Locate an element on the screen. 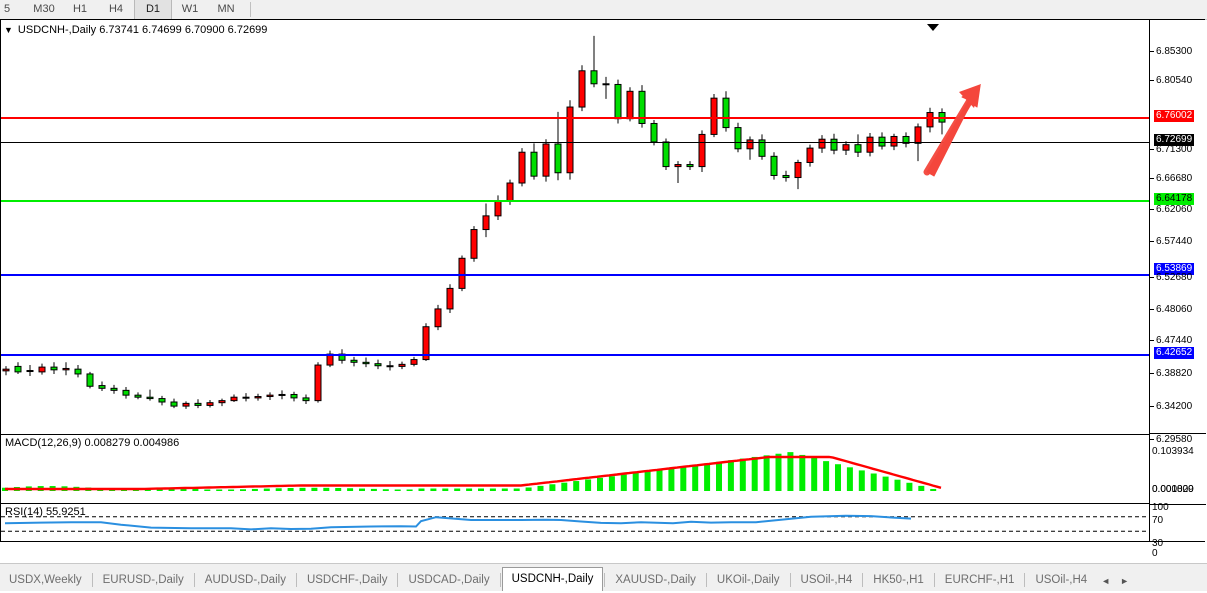 This screenshot has width=1207, height=593. timeframe-m5: 5 is located at coordinates (7, 9).